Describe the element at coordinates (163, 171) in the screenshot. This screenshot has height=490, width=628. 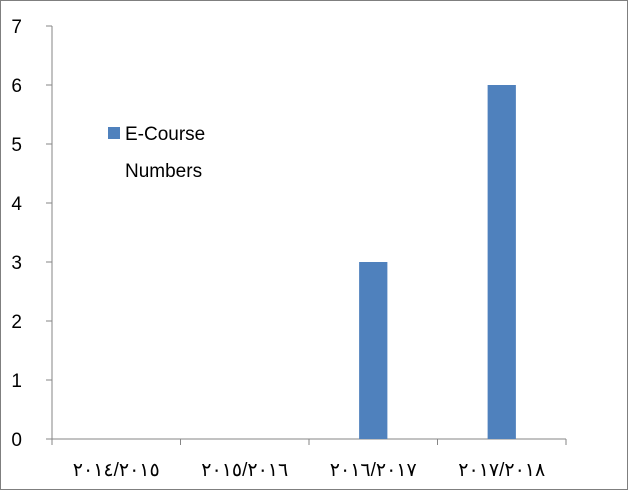
I see `legend-label-line-2: Numbers` at that location.